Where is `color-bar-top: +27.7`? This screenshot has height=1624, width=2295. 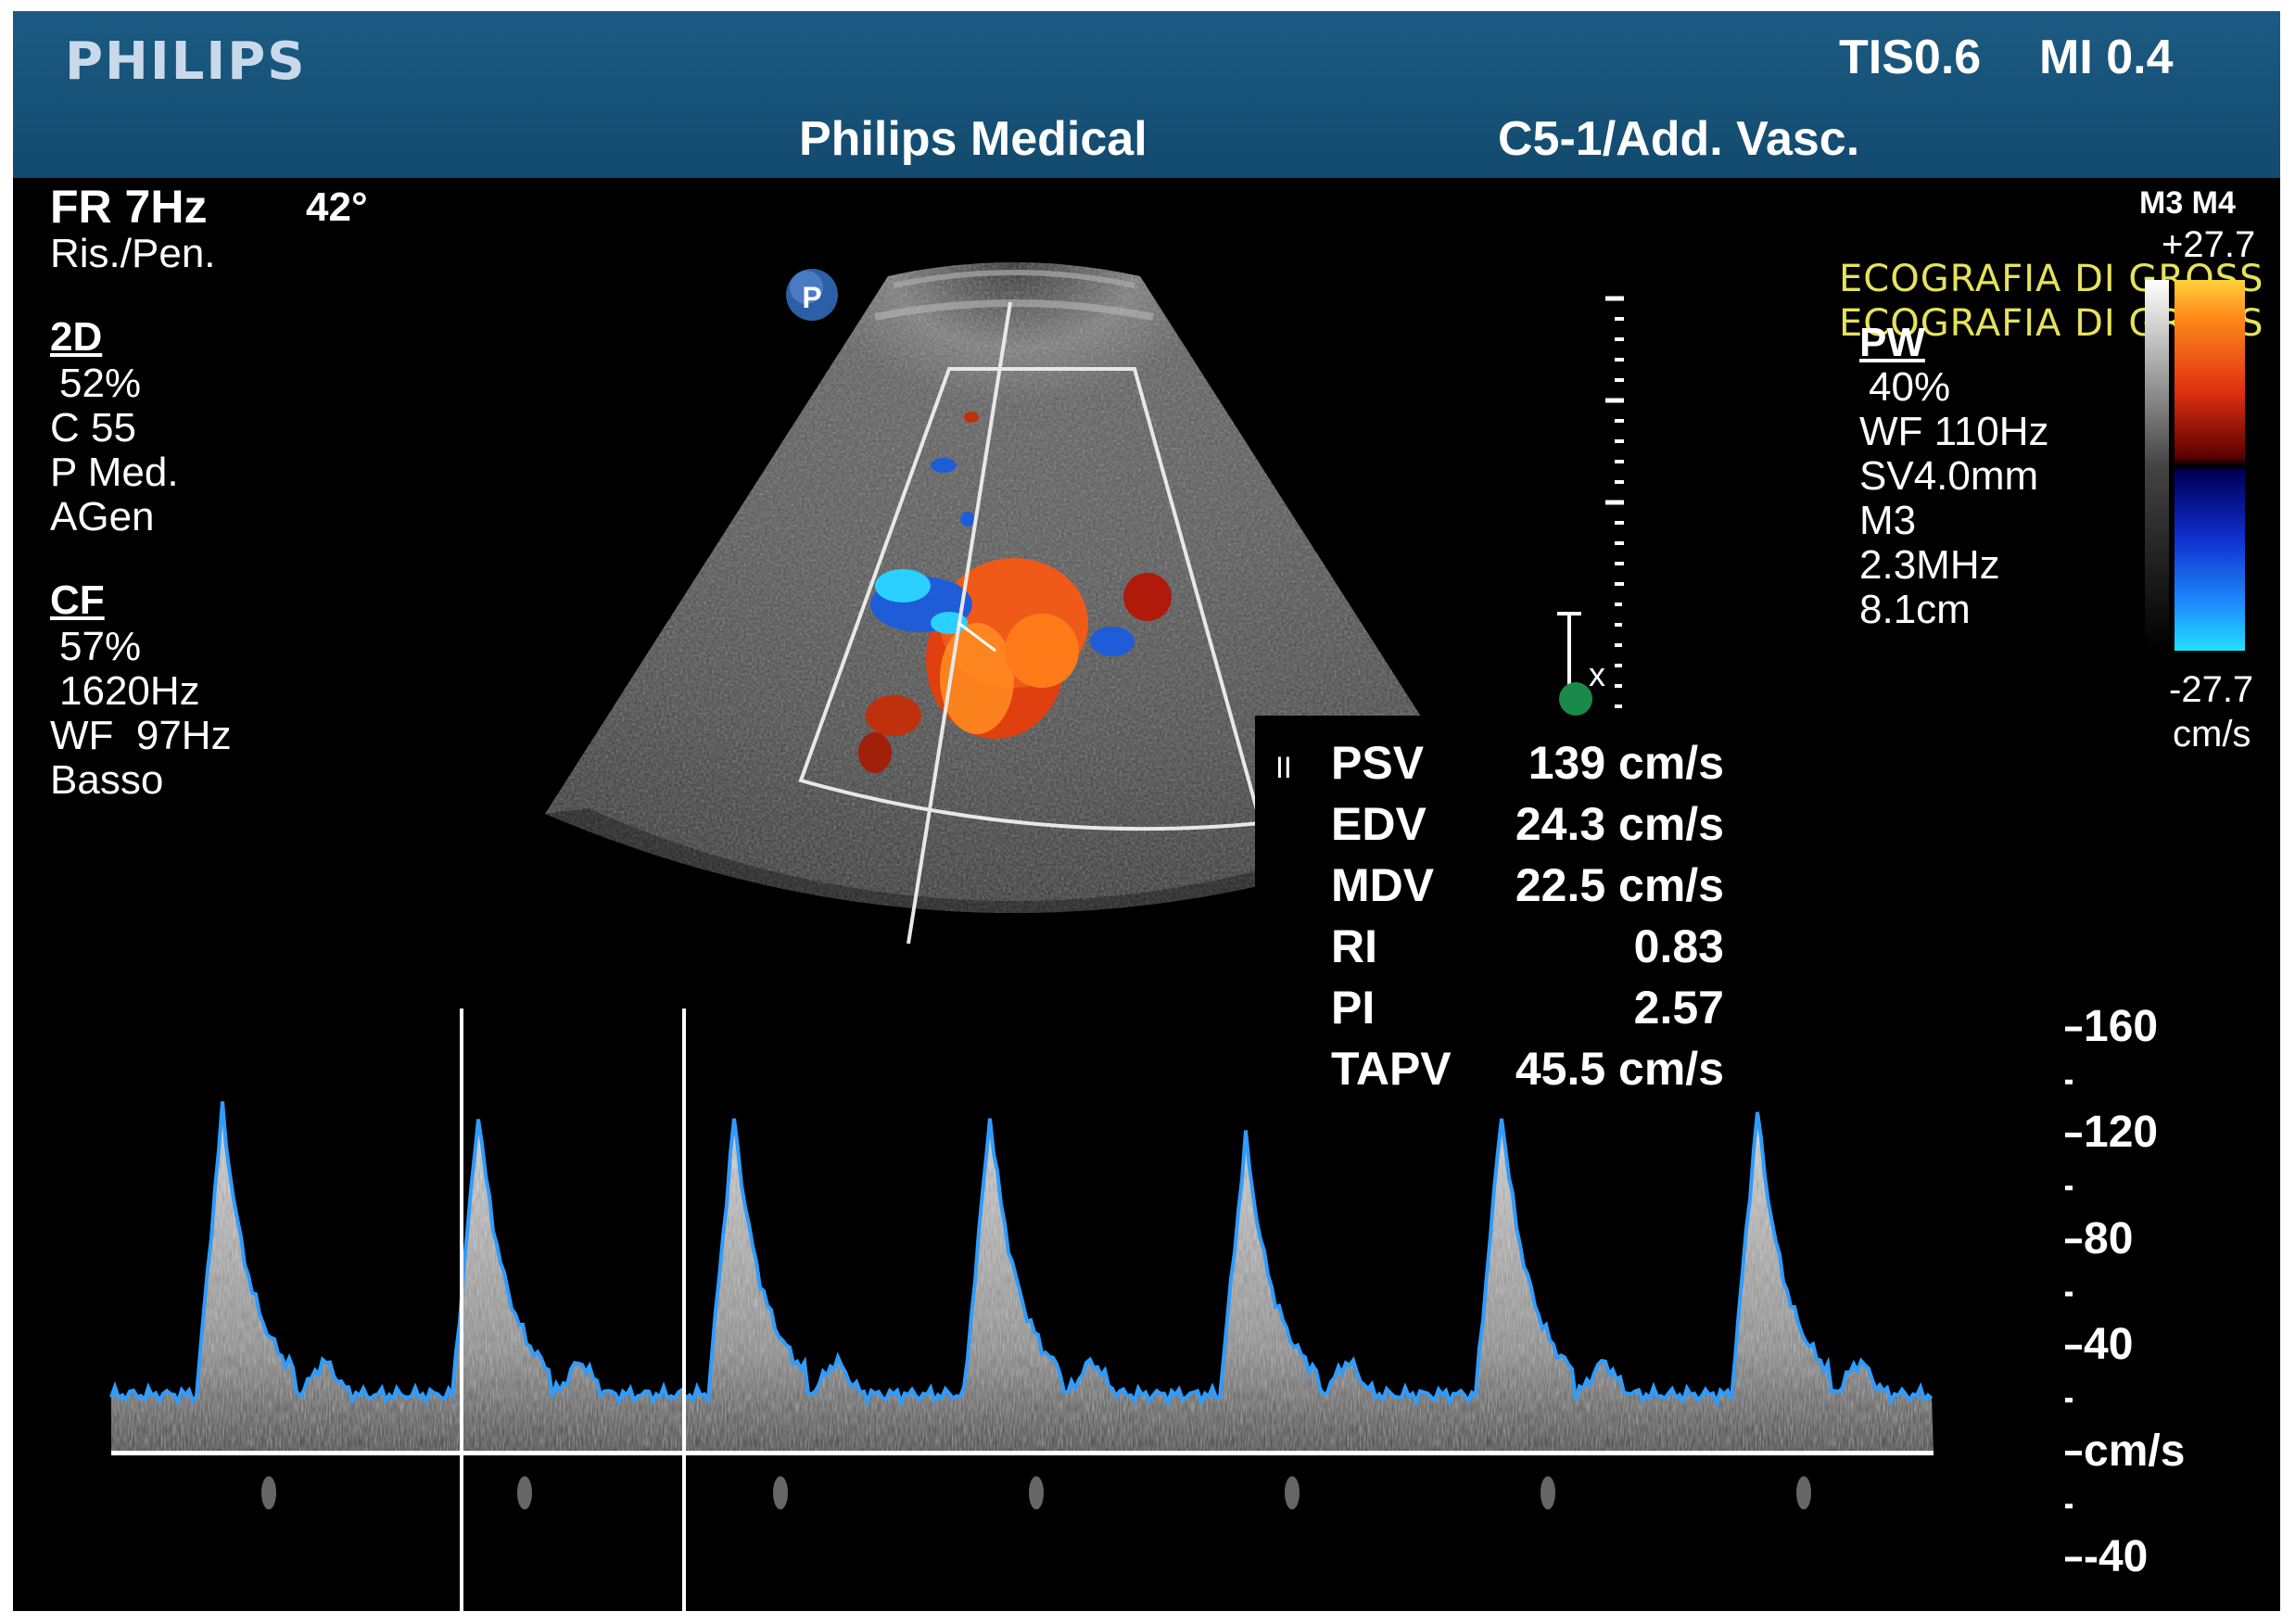
color-bar-top: +27.7 is located at coordinates (2209, 244).